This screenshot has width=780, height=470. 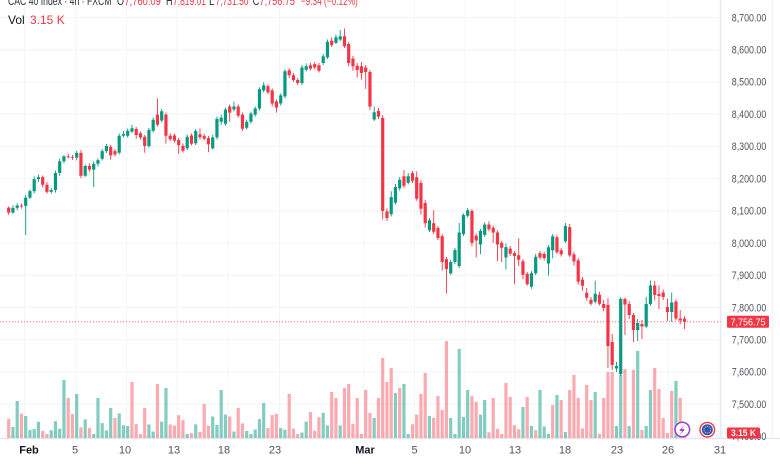 What do you see at coordinates (749, 212) in the screenshot?
I see `svg-text: 8,100.00` at bounding box center [749, 212].